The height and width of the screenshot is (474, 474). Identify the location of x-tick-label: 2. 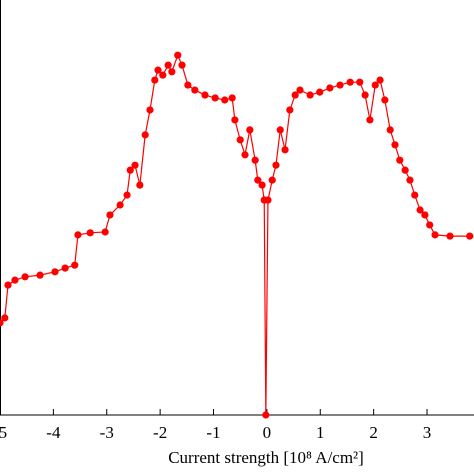
(373, 432).